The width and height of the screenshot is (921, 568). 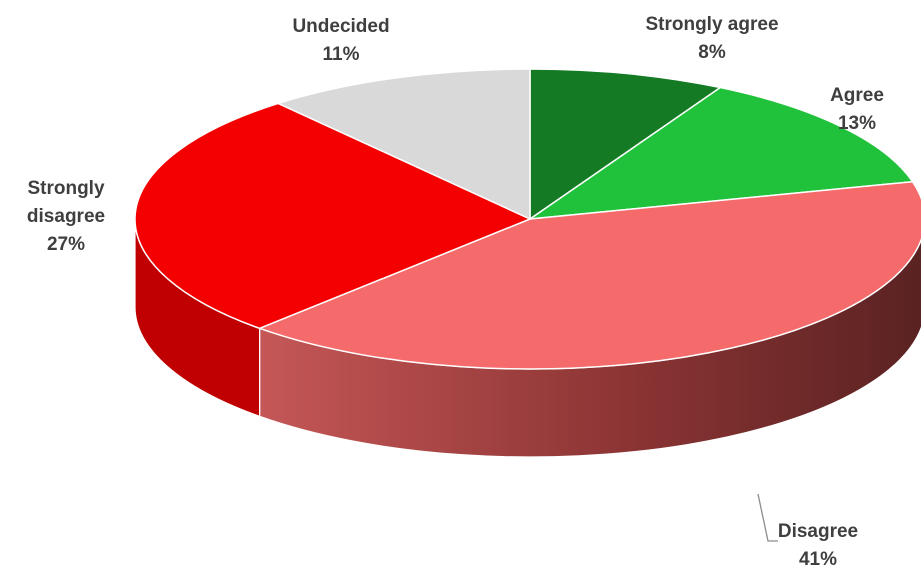 I want to click on slice-agree, so click(x=721, y=153).